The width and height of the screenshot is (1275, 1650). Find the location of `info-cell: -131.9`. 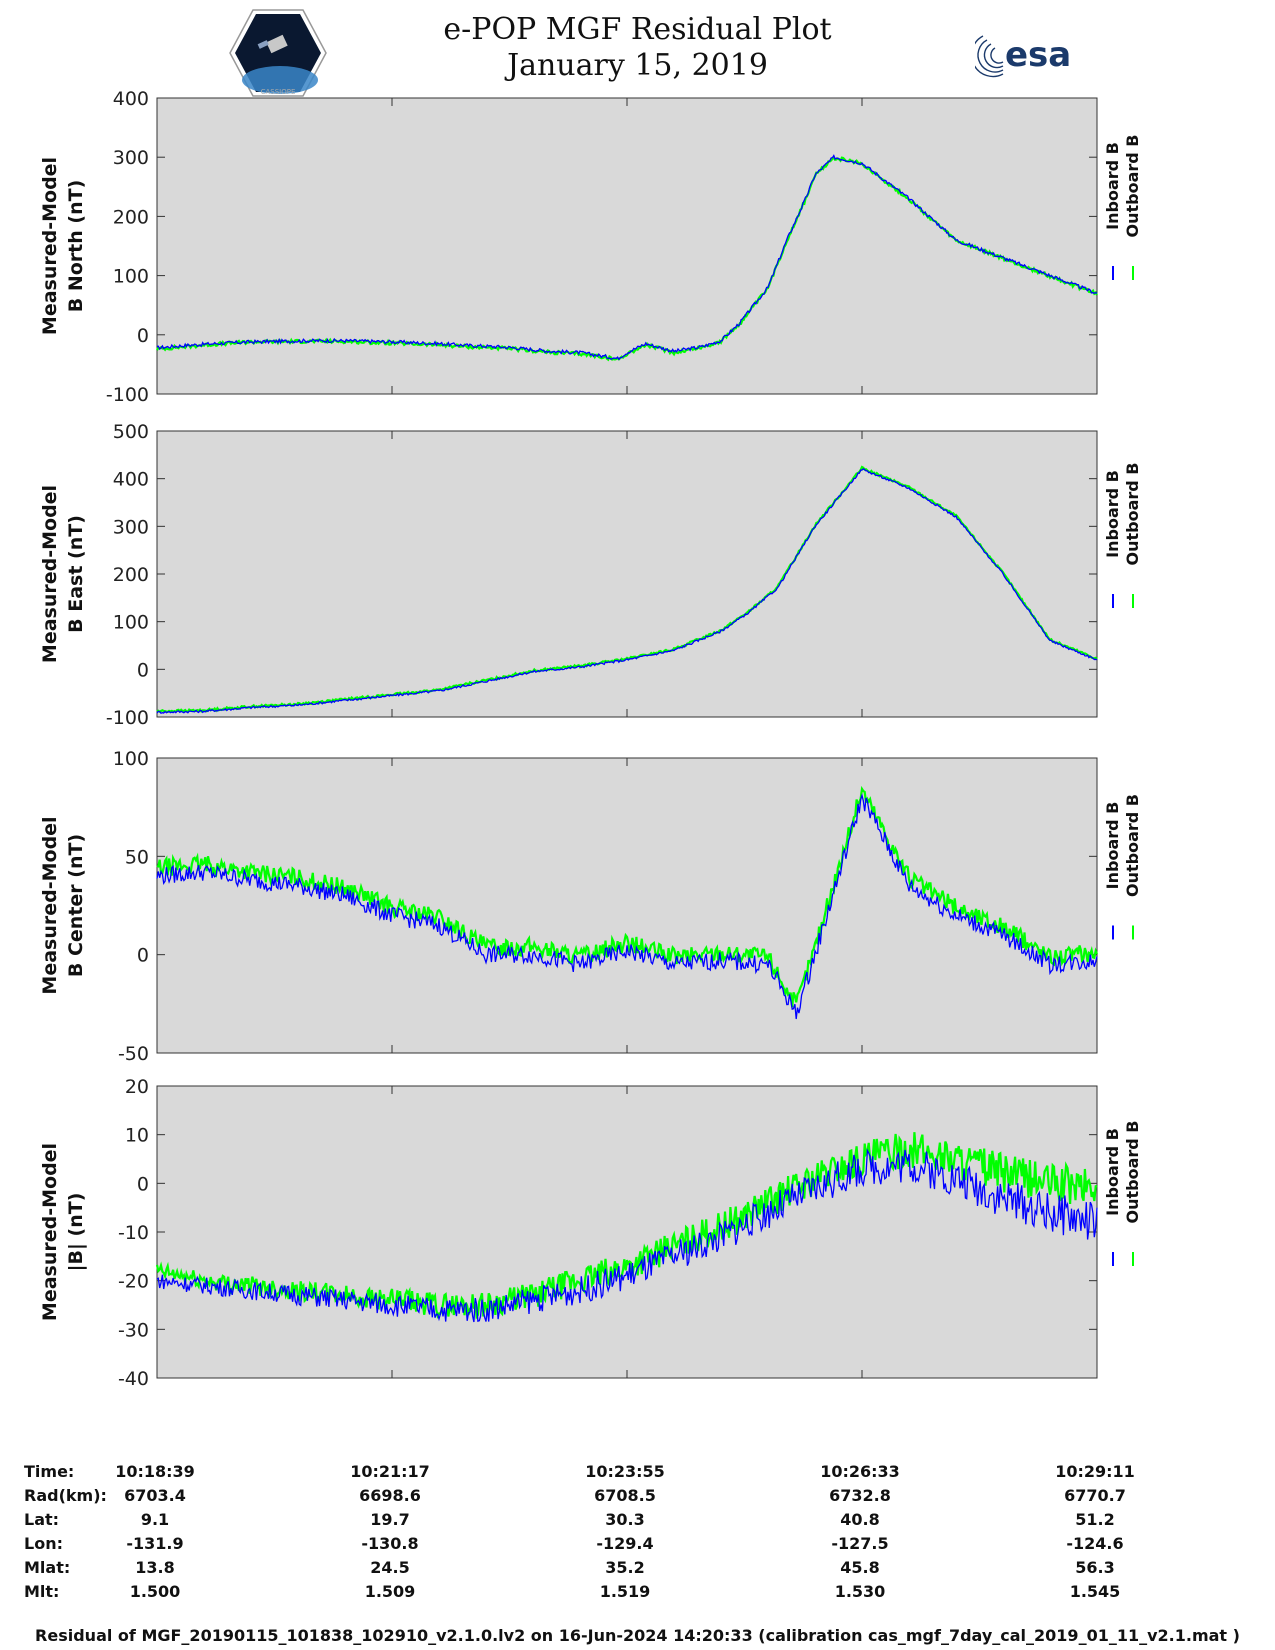

info-cell: -131.9 is located at coordinates (155, 1543).